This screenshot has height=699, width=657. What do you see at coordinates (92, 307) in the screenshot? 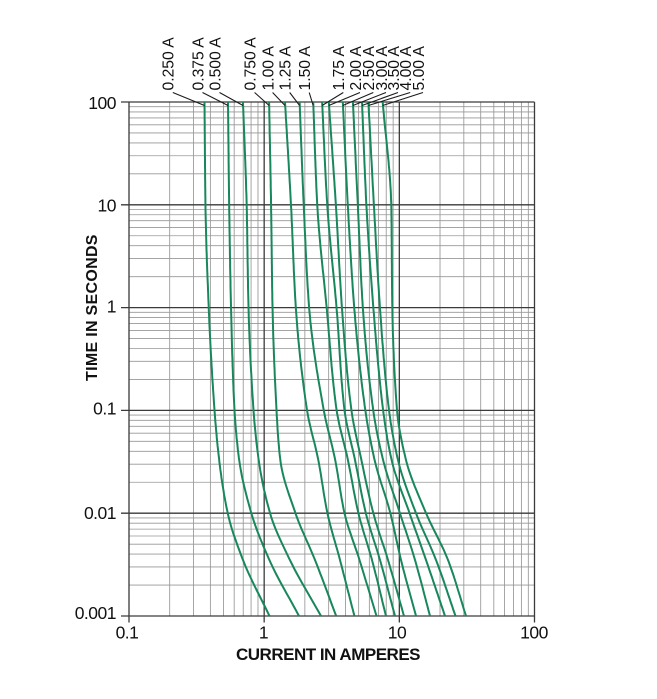
I see `svg-text: TIME IN SECONDS` at bounding box center [92, 307].